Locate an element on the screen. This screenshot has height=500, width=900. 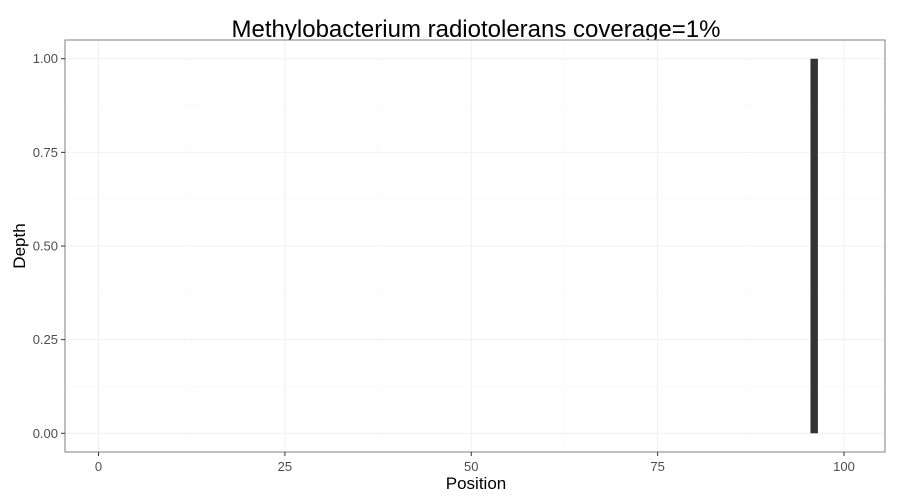
depth-bar is located at coordinates (814, 246).